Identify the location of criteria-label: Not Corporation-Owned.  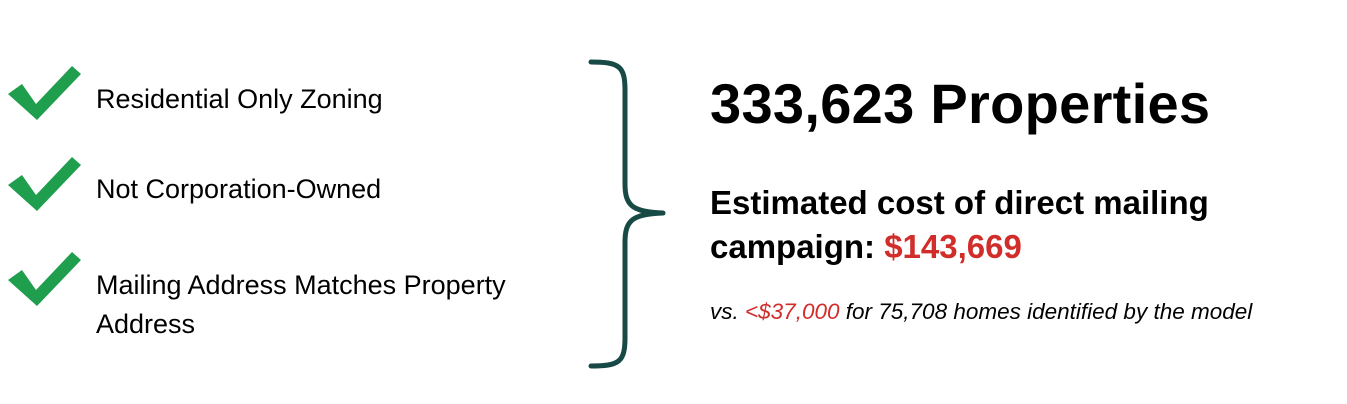
(239, 189).